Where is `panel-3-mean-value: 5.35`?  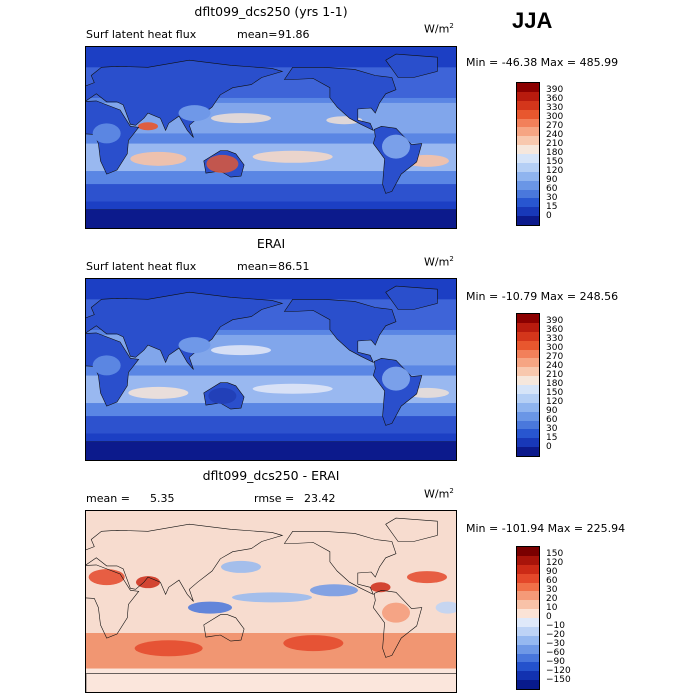
panel-3-mean-value: 5.35 is located at coordinates (162, 498).